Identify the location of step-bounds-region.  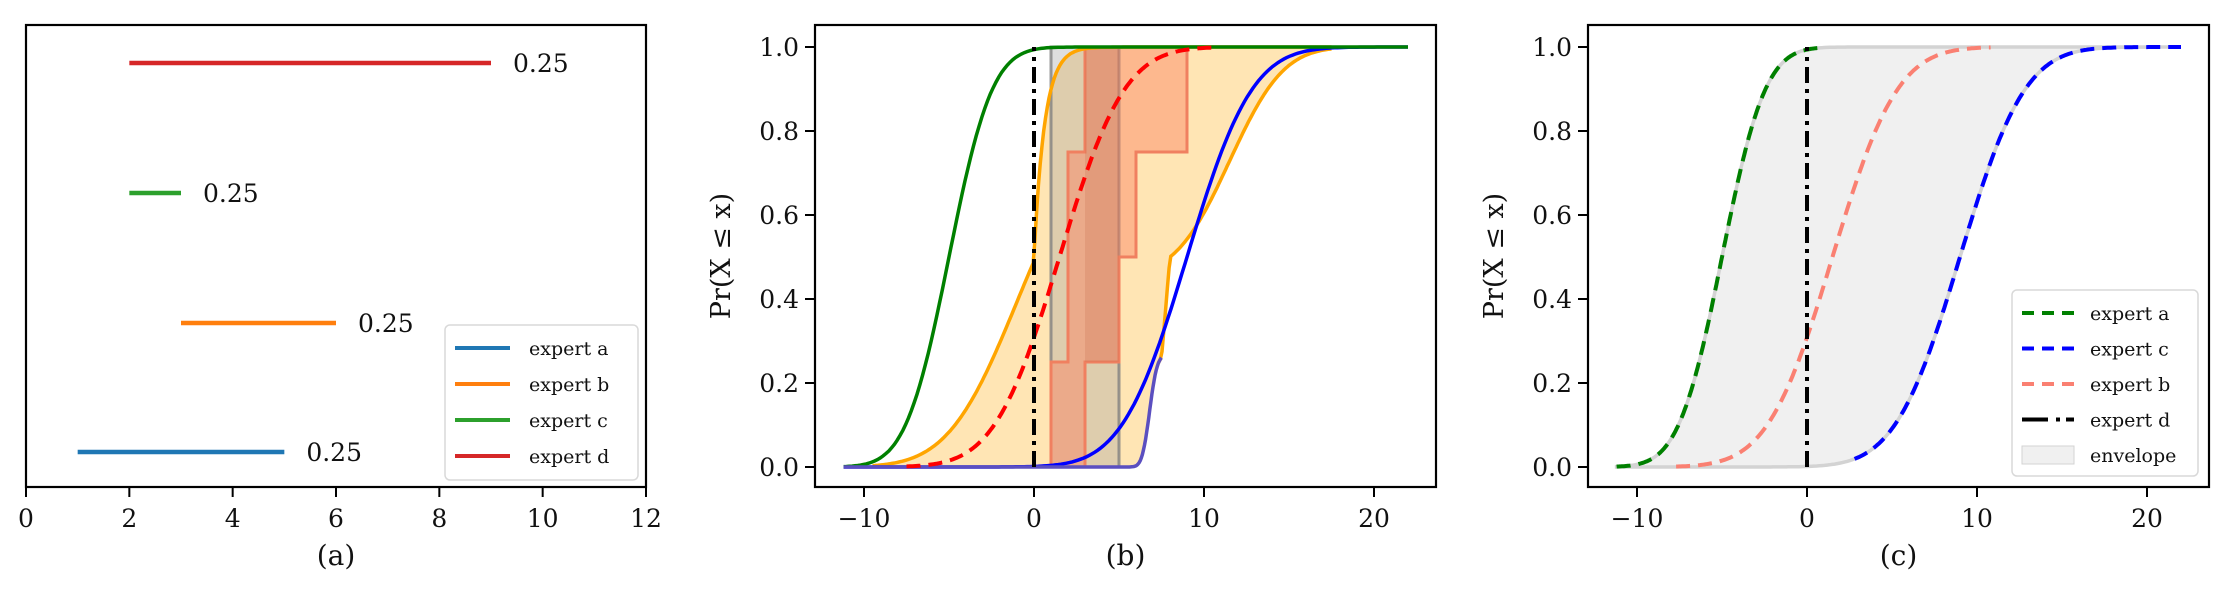
(1119, 257).